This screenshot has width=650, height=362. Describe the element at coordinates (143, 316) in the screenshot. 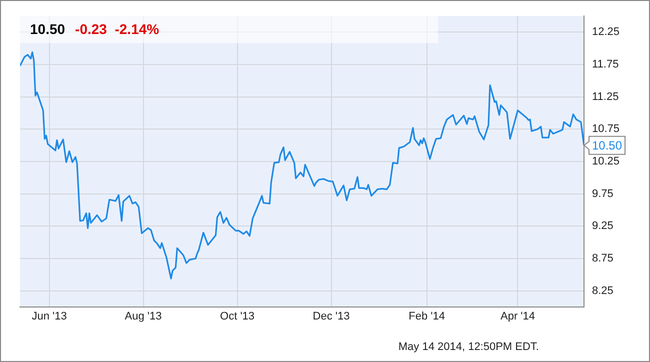

I see `x-tick-label: Aug '13` at that location.